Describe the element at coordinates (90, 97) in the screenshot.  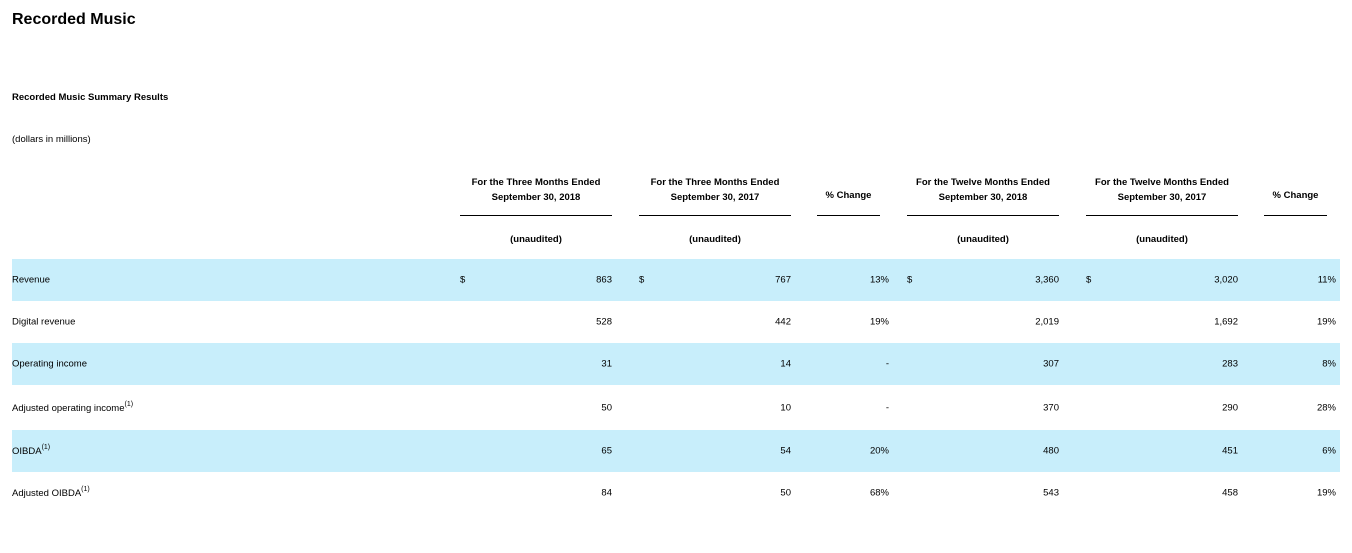
I see `section-title: Recorded Music Summary Results` at that location.